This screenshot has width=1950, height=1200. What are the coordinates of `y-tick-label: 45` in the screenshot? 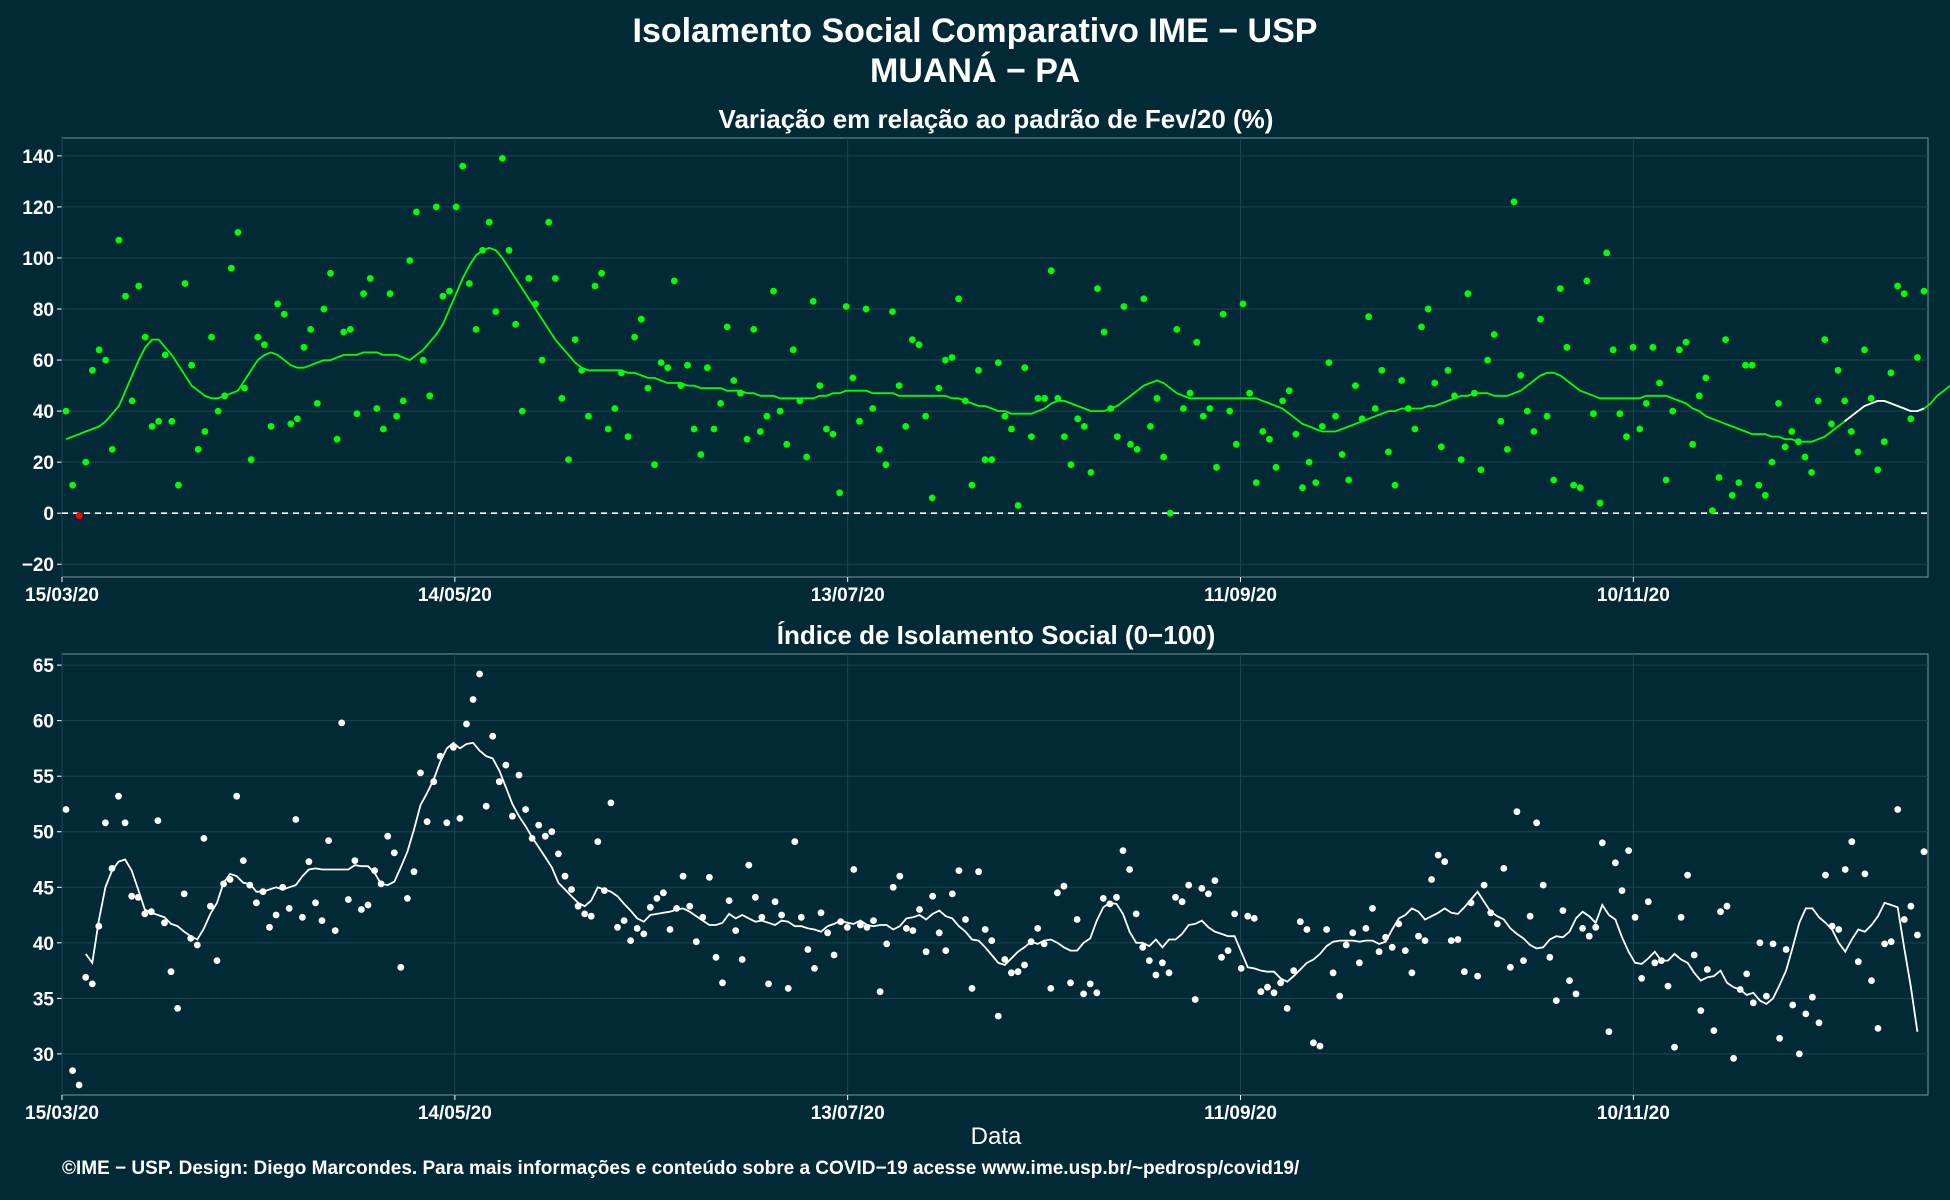 It's located at (44, 888).